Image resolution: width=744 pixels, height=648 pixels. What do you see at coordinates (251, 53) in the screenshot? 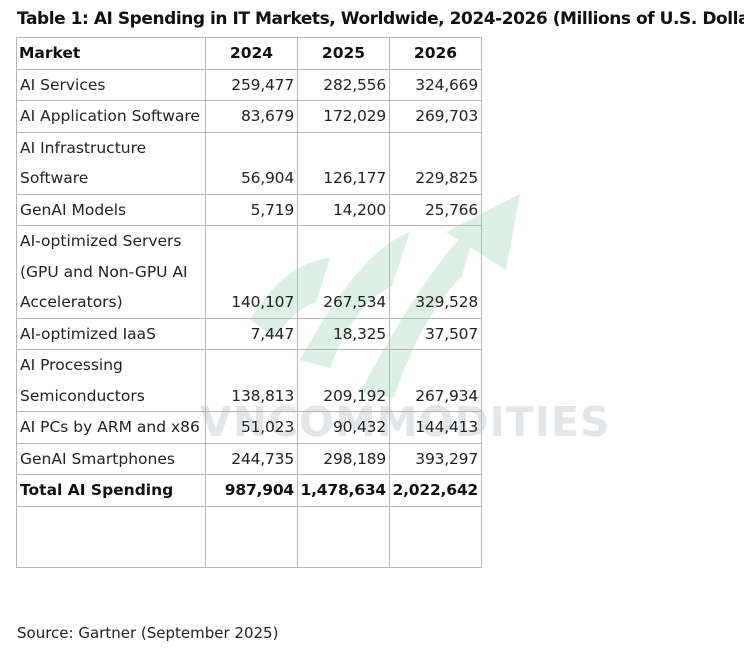
I see `header-2024: 2024` at bounding box center [251, 53].